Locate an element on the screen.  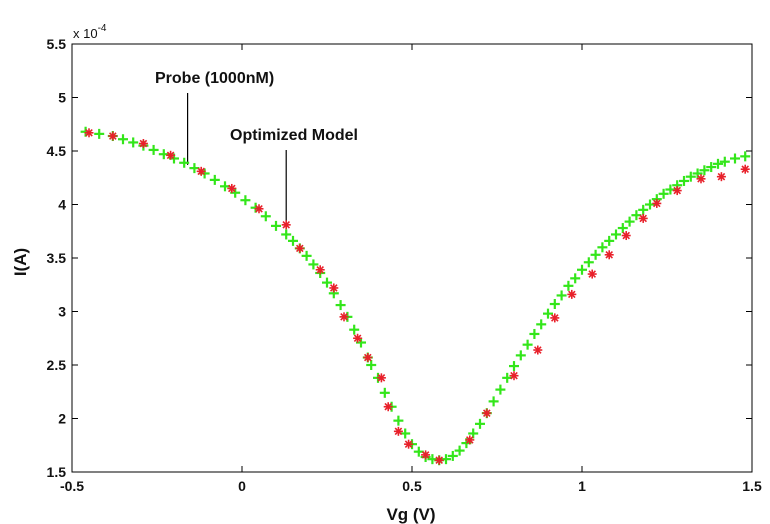
x-tick-label: 1 is located at coordinates (582, 486).